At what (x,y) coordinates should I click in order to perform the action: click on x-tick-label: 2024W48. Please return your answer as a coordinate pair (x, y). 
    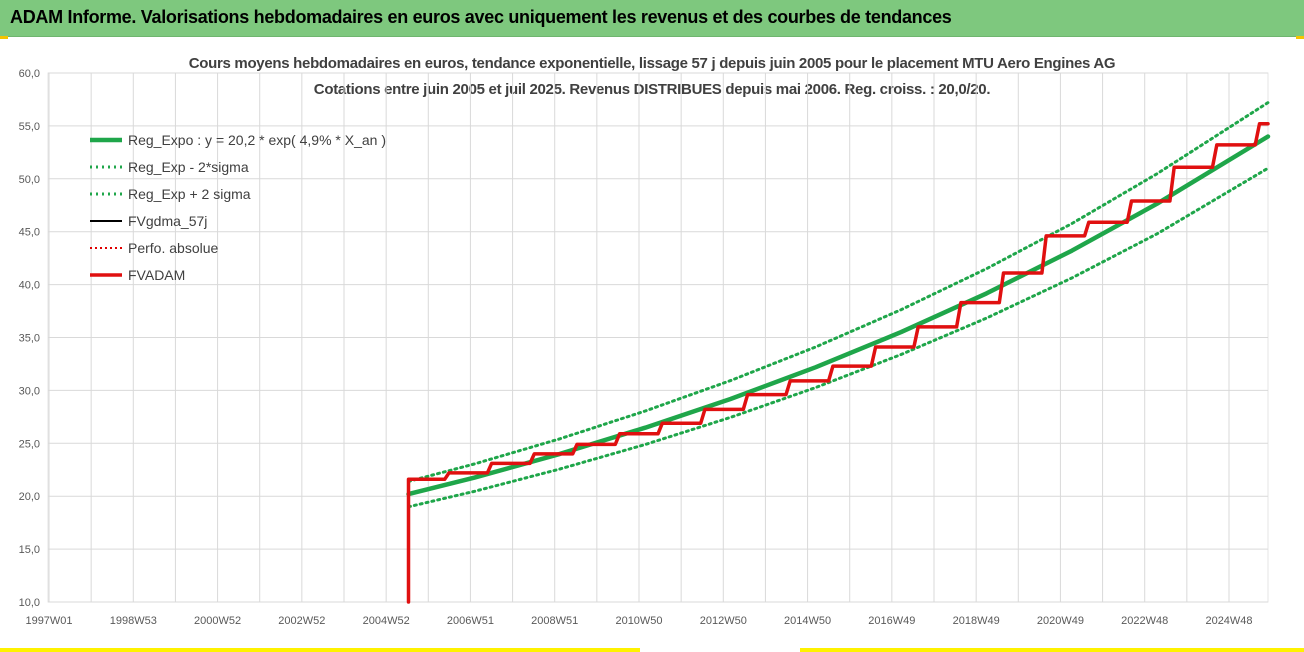
    Looking at the image, I should click on (1228, 621).